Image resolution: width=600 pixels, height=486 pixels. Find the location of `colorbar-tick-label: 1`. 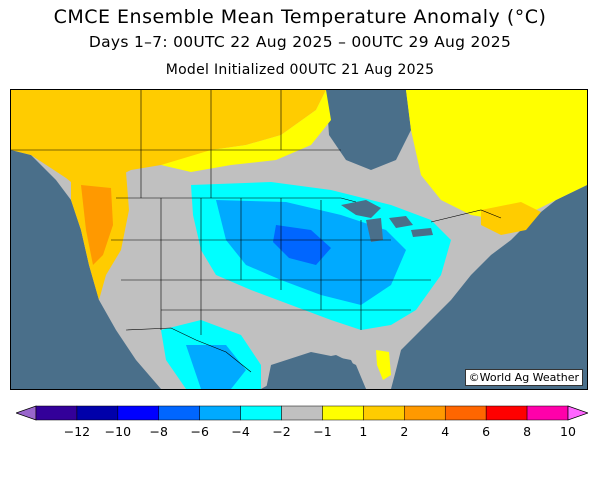

colorbar-tick-label: 1 is located at coordinates (363, 431).